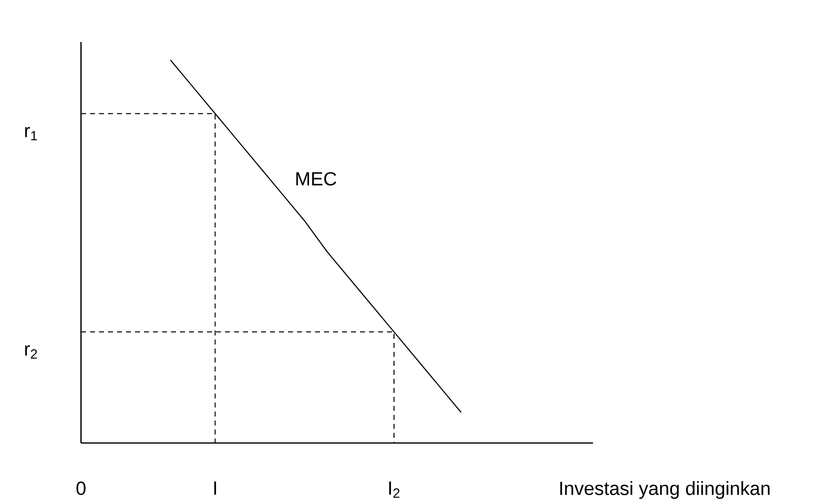  I want to click on x-tick-label: I, so click(215, 488).